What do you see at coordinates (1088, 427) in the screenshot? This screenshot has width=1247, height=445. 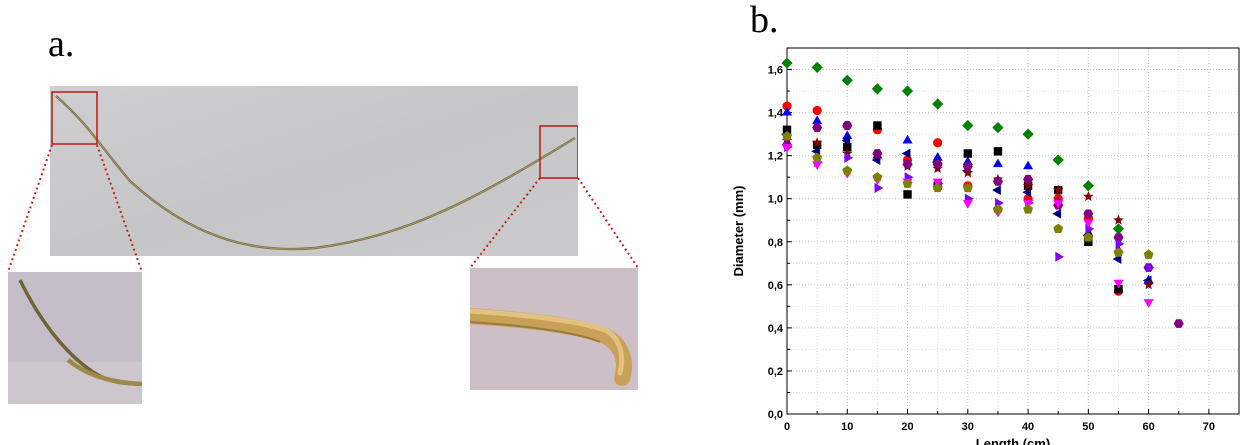 I see `x-tick-label: 50` at bounding box center [1088, 427].